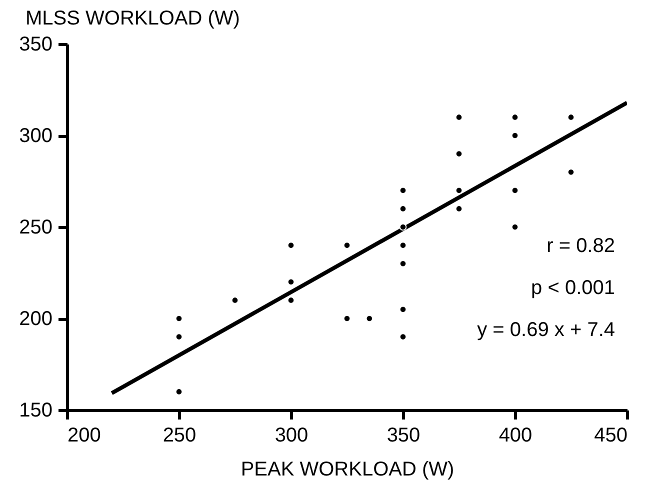 This screenshot has width=651, height=492. What do you see at coordinates (580, 246) in the screenshot?
I see `annotation: r = 0.82` at bounding box center [580, 246].